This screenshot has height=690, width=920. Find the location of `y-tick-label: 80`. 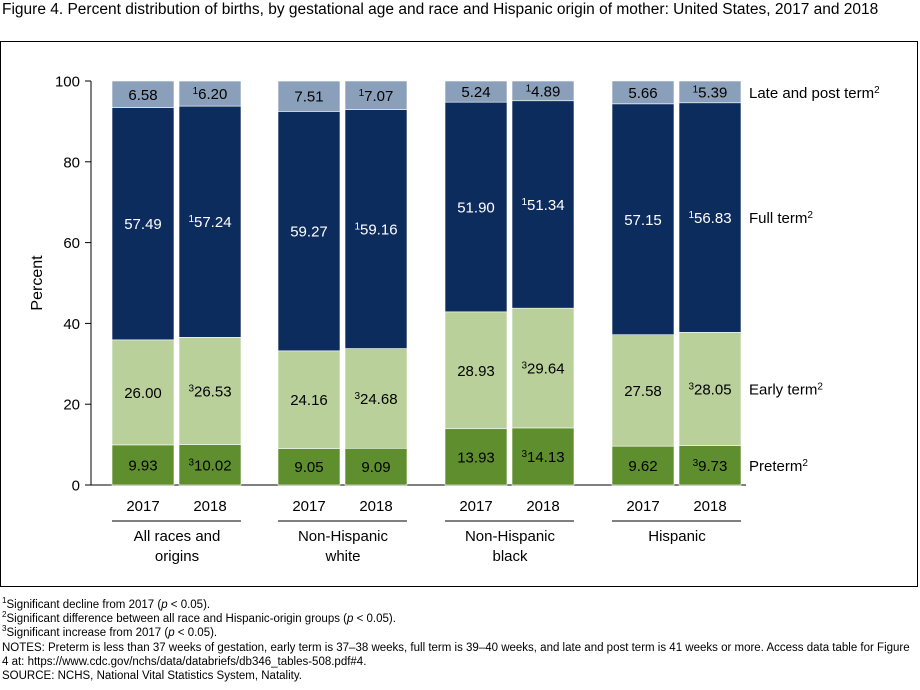

y-tick-label: 80 is located at coordinates (71, 162).